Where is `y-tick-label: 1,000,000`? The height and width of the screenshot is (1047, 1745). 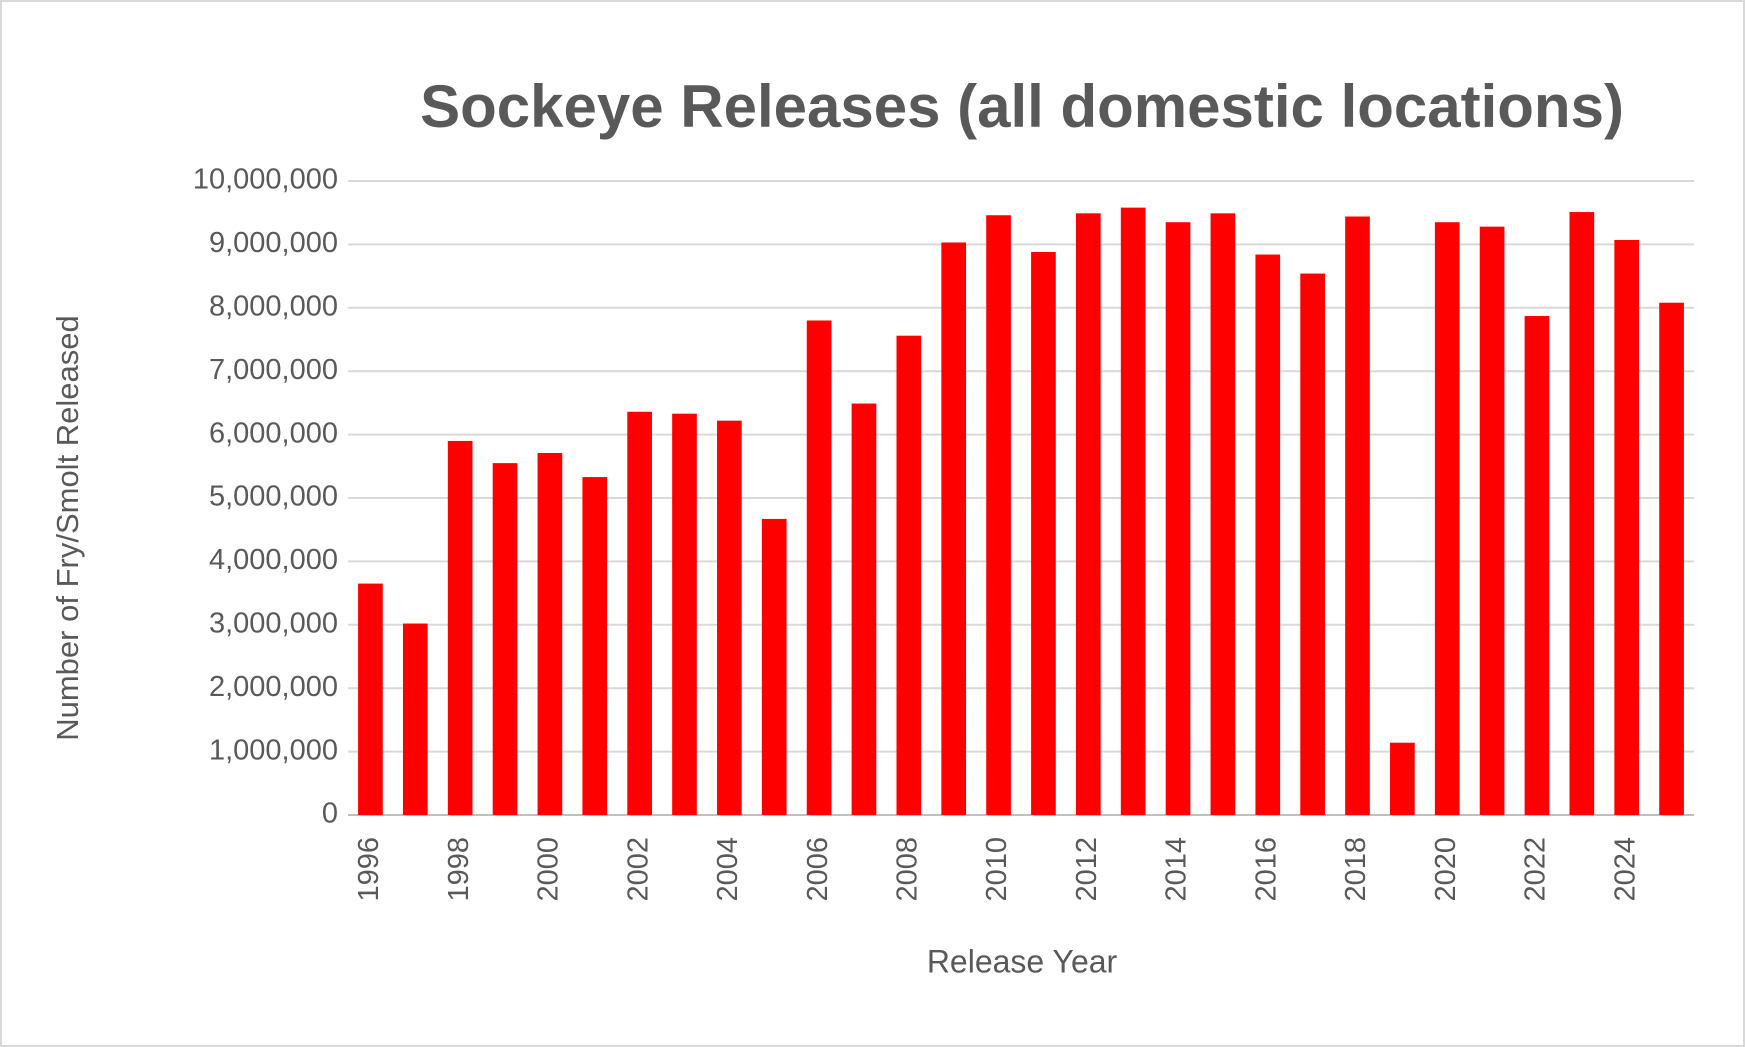
y-tick-label: 1,000,000 is located at coordinates (273, 750).